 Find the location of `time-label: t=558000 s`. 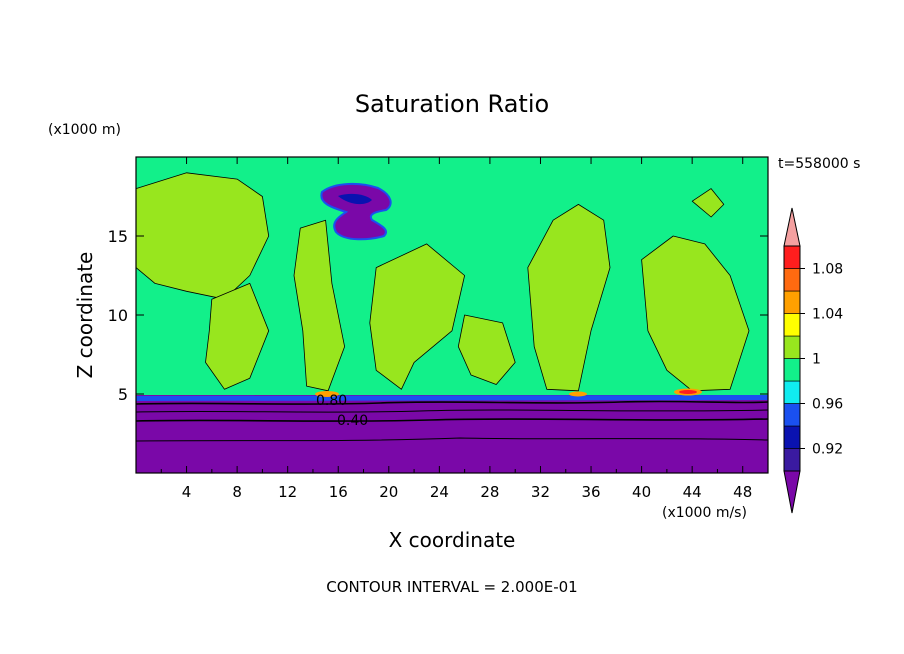

time-label: t=558000 s is located at coordinates (819, 164).